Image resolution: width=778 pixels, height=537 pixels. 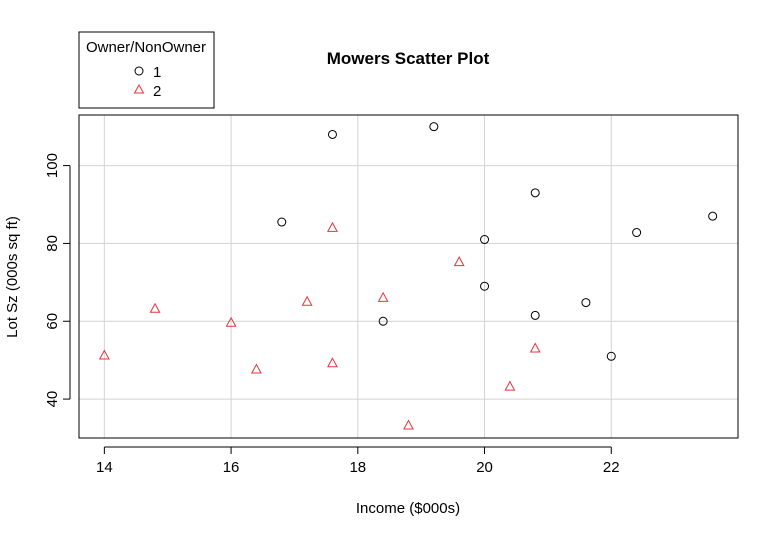 I want to click on x-tick-label: 16, so click(x=231, y=467).